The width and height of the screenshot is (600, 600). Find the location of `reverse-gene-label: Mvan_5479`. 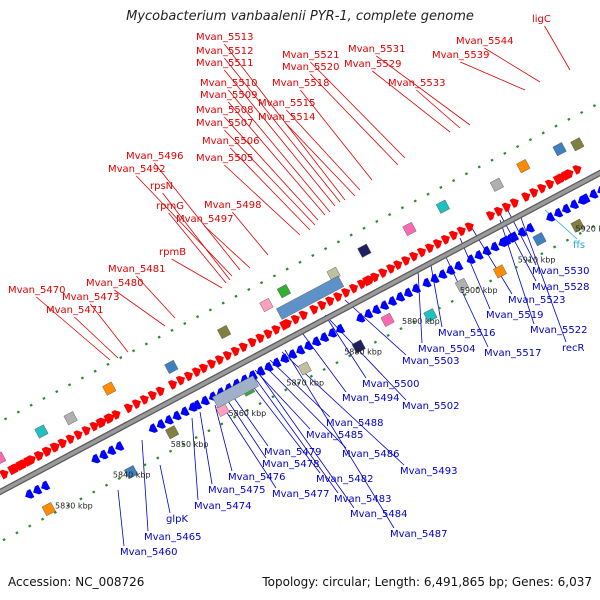

reverse-gene-label: Mvan_5479 is located at coordinates (292, 452).